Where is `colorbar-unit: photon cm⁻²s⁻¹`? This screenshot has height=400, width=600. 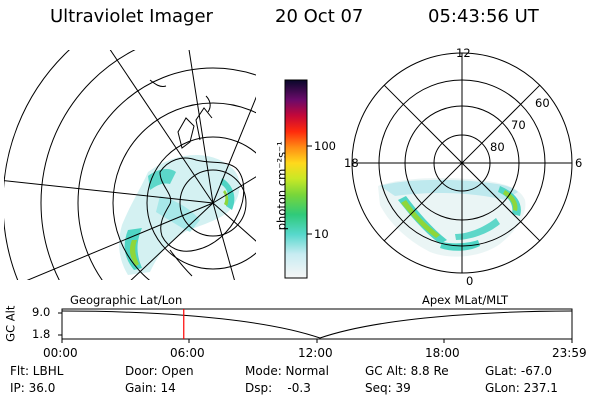 colorbar-unit: photon cm⁻²s⁻¹ is located at coordinates (281, 186).